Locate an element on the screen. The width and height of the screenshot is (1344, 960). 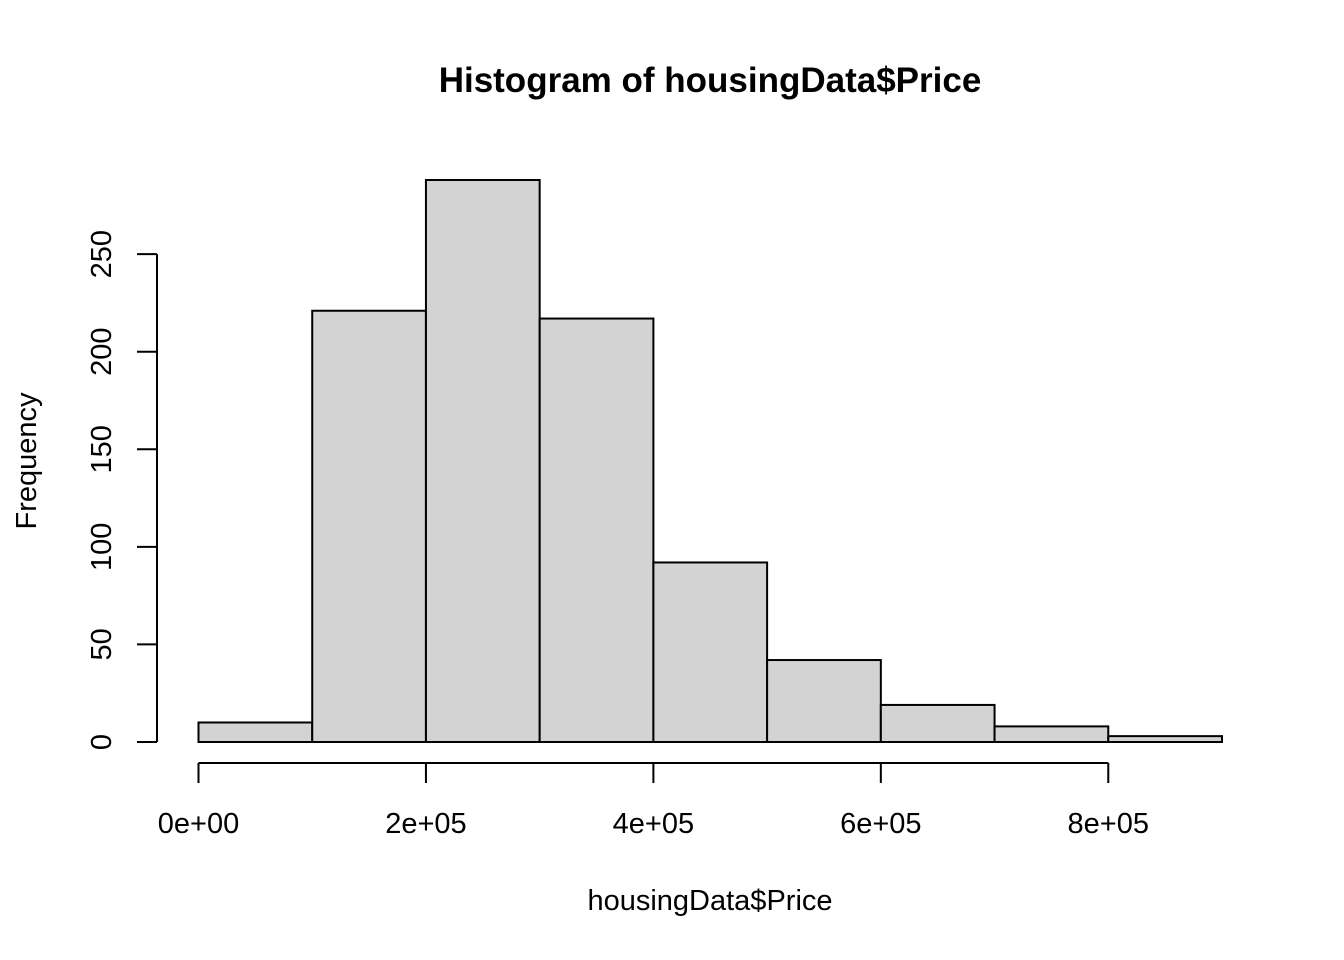
y-axis: 0 50 100 150 200 250 is located at coordinates (122, 490).